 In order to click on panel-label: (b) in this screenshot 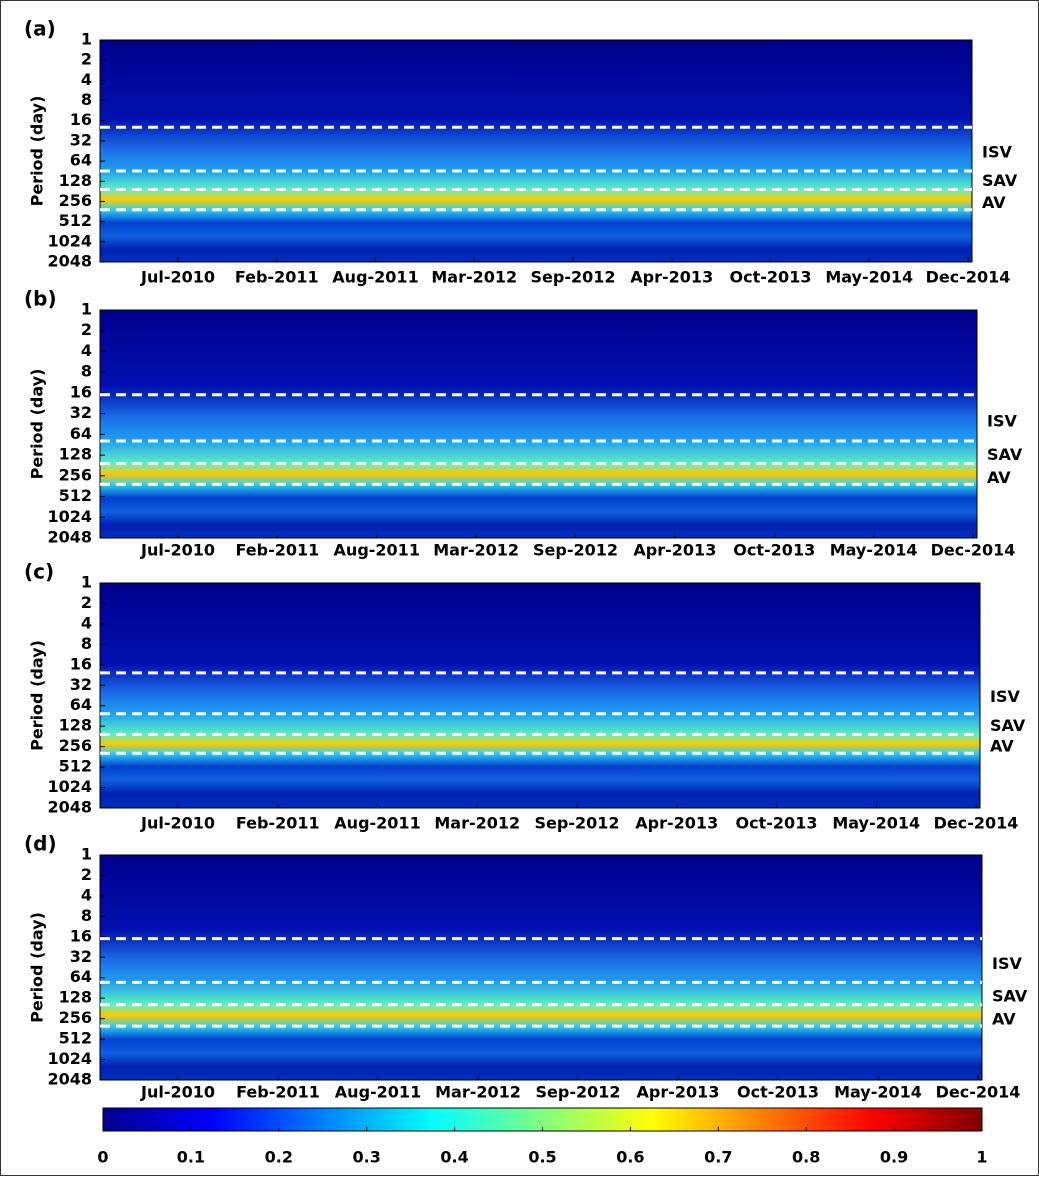, I will do `click(40, 299)`.